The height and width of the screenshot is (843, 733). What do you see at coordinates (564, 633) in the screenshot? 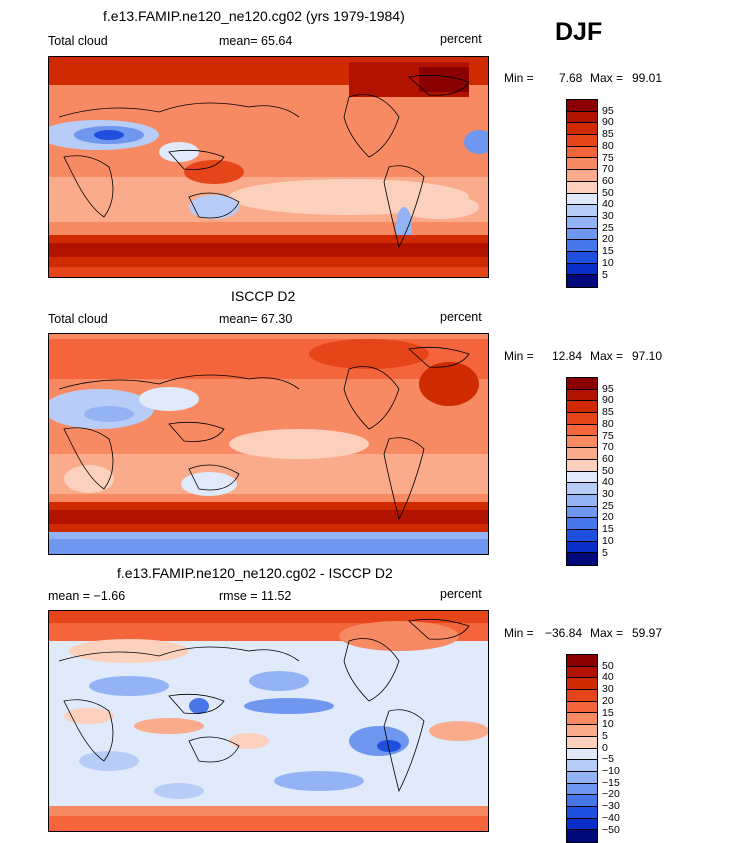
I see `min-value: −36.84` at bounding box center [564, 633].